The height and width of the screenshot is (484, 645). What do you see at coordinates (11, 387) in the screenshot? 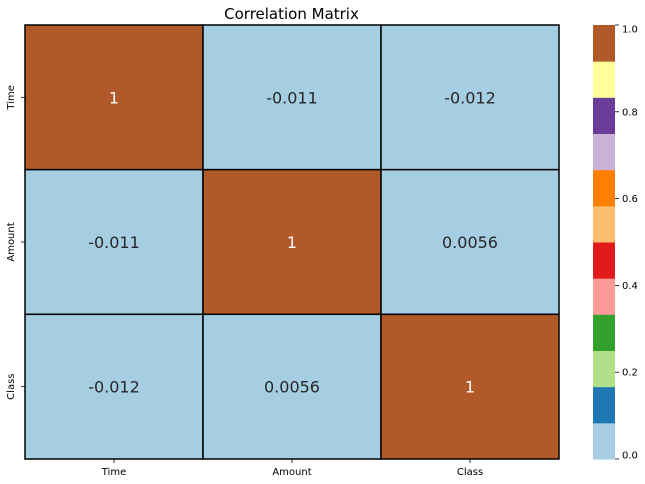
I see `y-tick-label: Class` at bounding box center [11, 387].